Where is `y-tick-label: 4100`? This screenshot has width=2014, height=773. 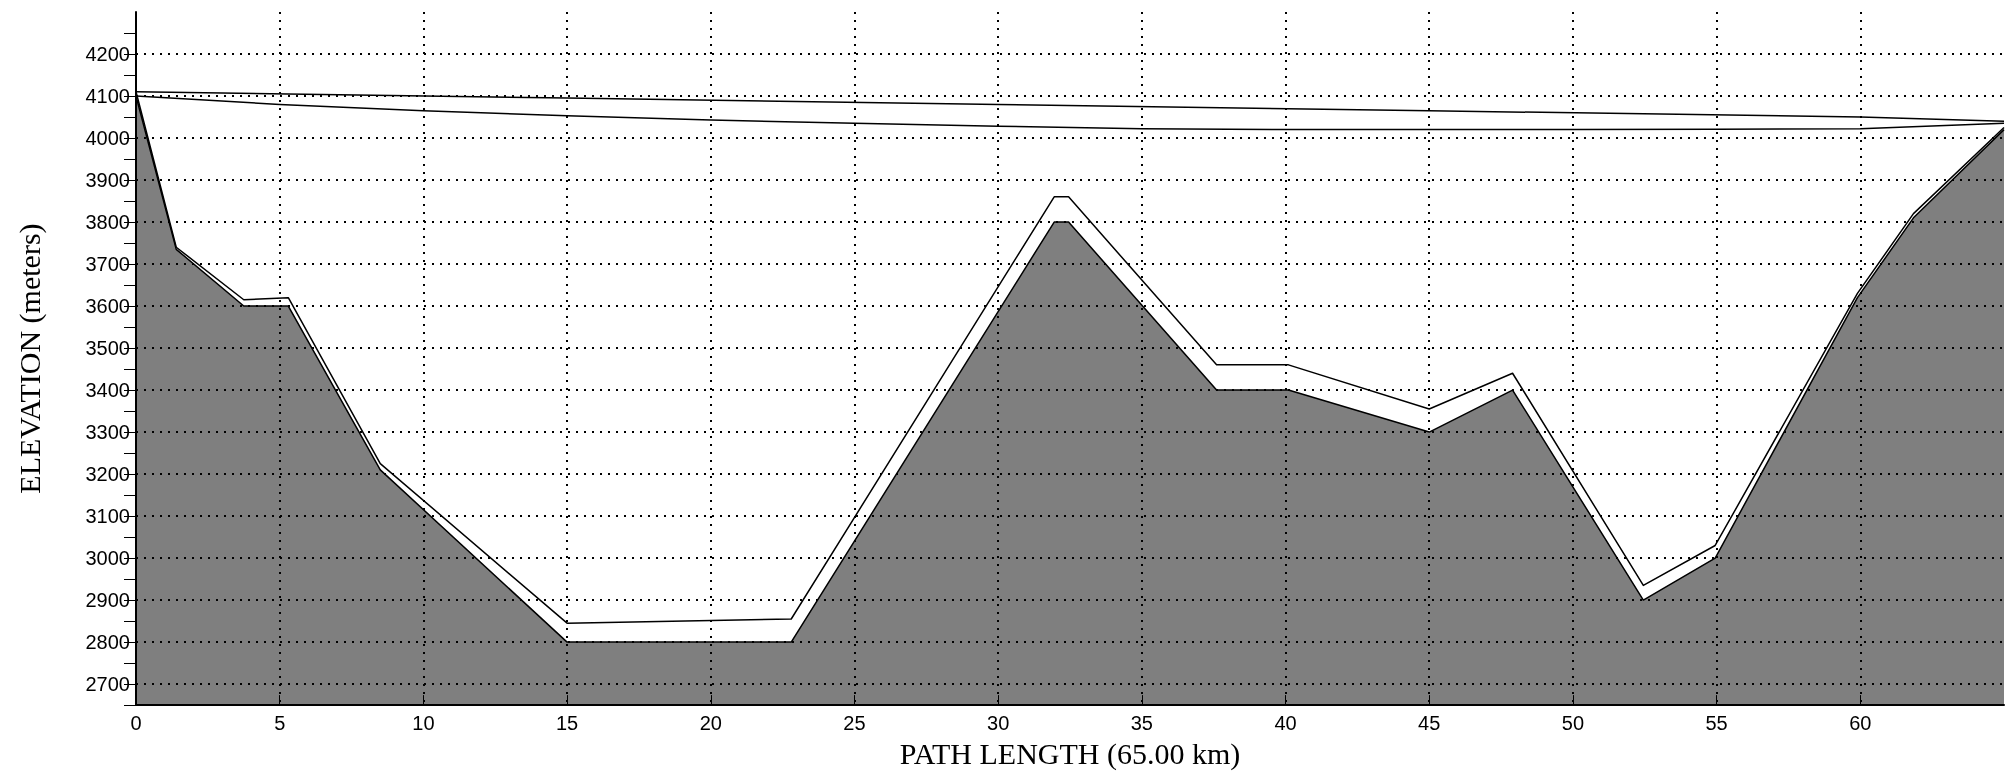 y-tick-label: 4100 is located at coordinates (107, 96).